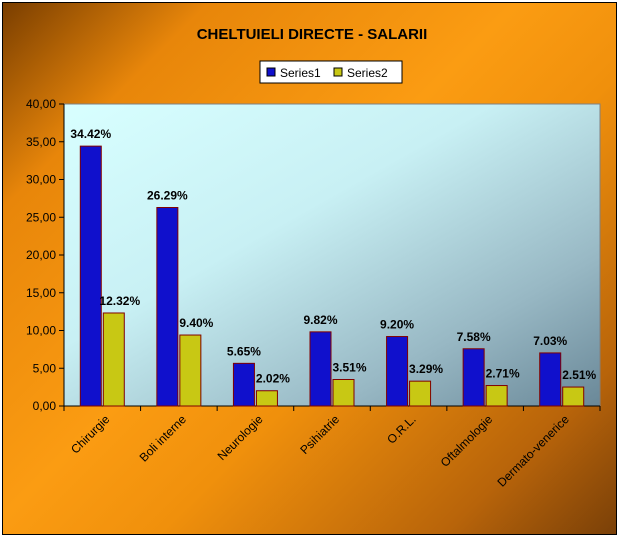 This screenshot has height=537, width=619. Describe the element at coordinates (244, 351) in the screenshot. I see `data-label: 5.65%` at that location.